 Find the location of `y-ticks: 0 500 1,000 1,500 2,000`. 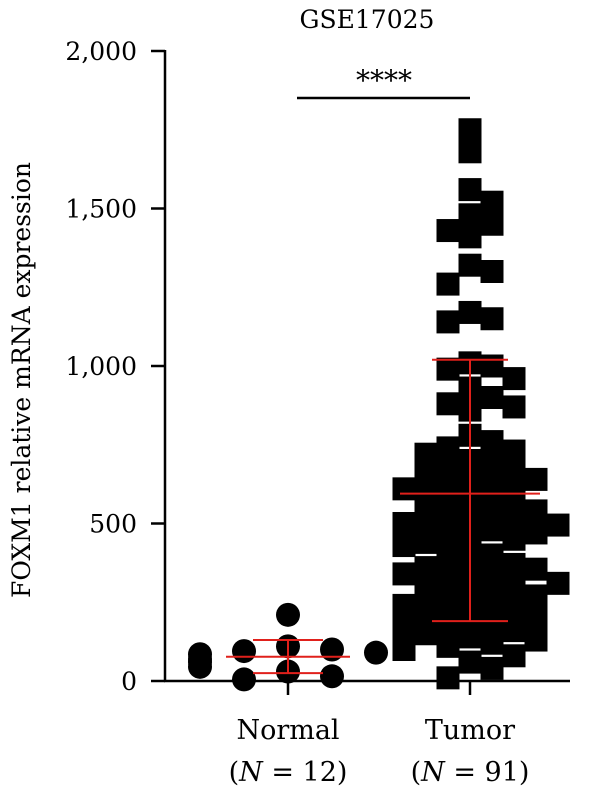

y-ticks: 0 500 1,000 1,500 2,000 is located at coordinates (115, 366).